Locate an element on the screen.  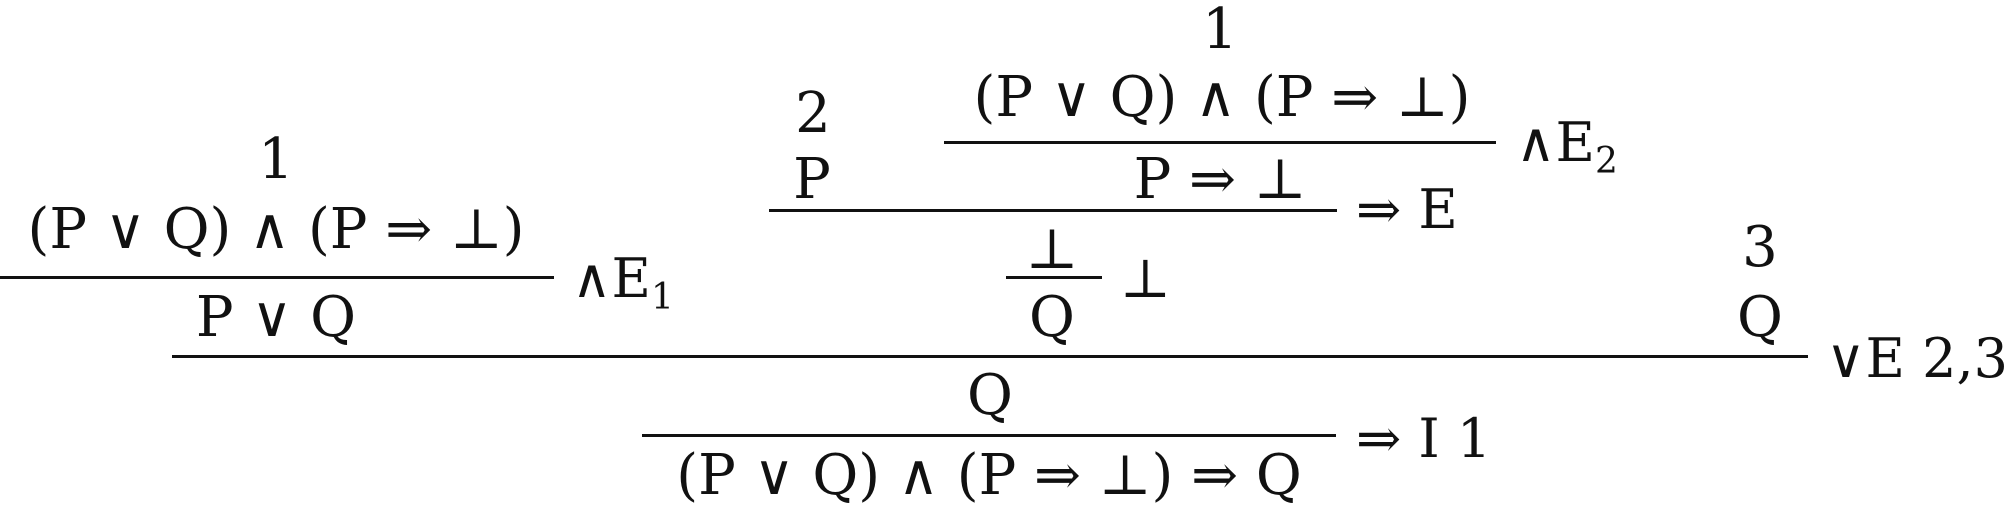
formula-bottom: ⊥ is located at coordinates (1052, 249).